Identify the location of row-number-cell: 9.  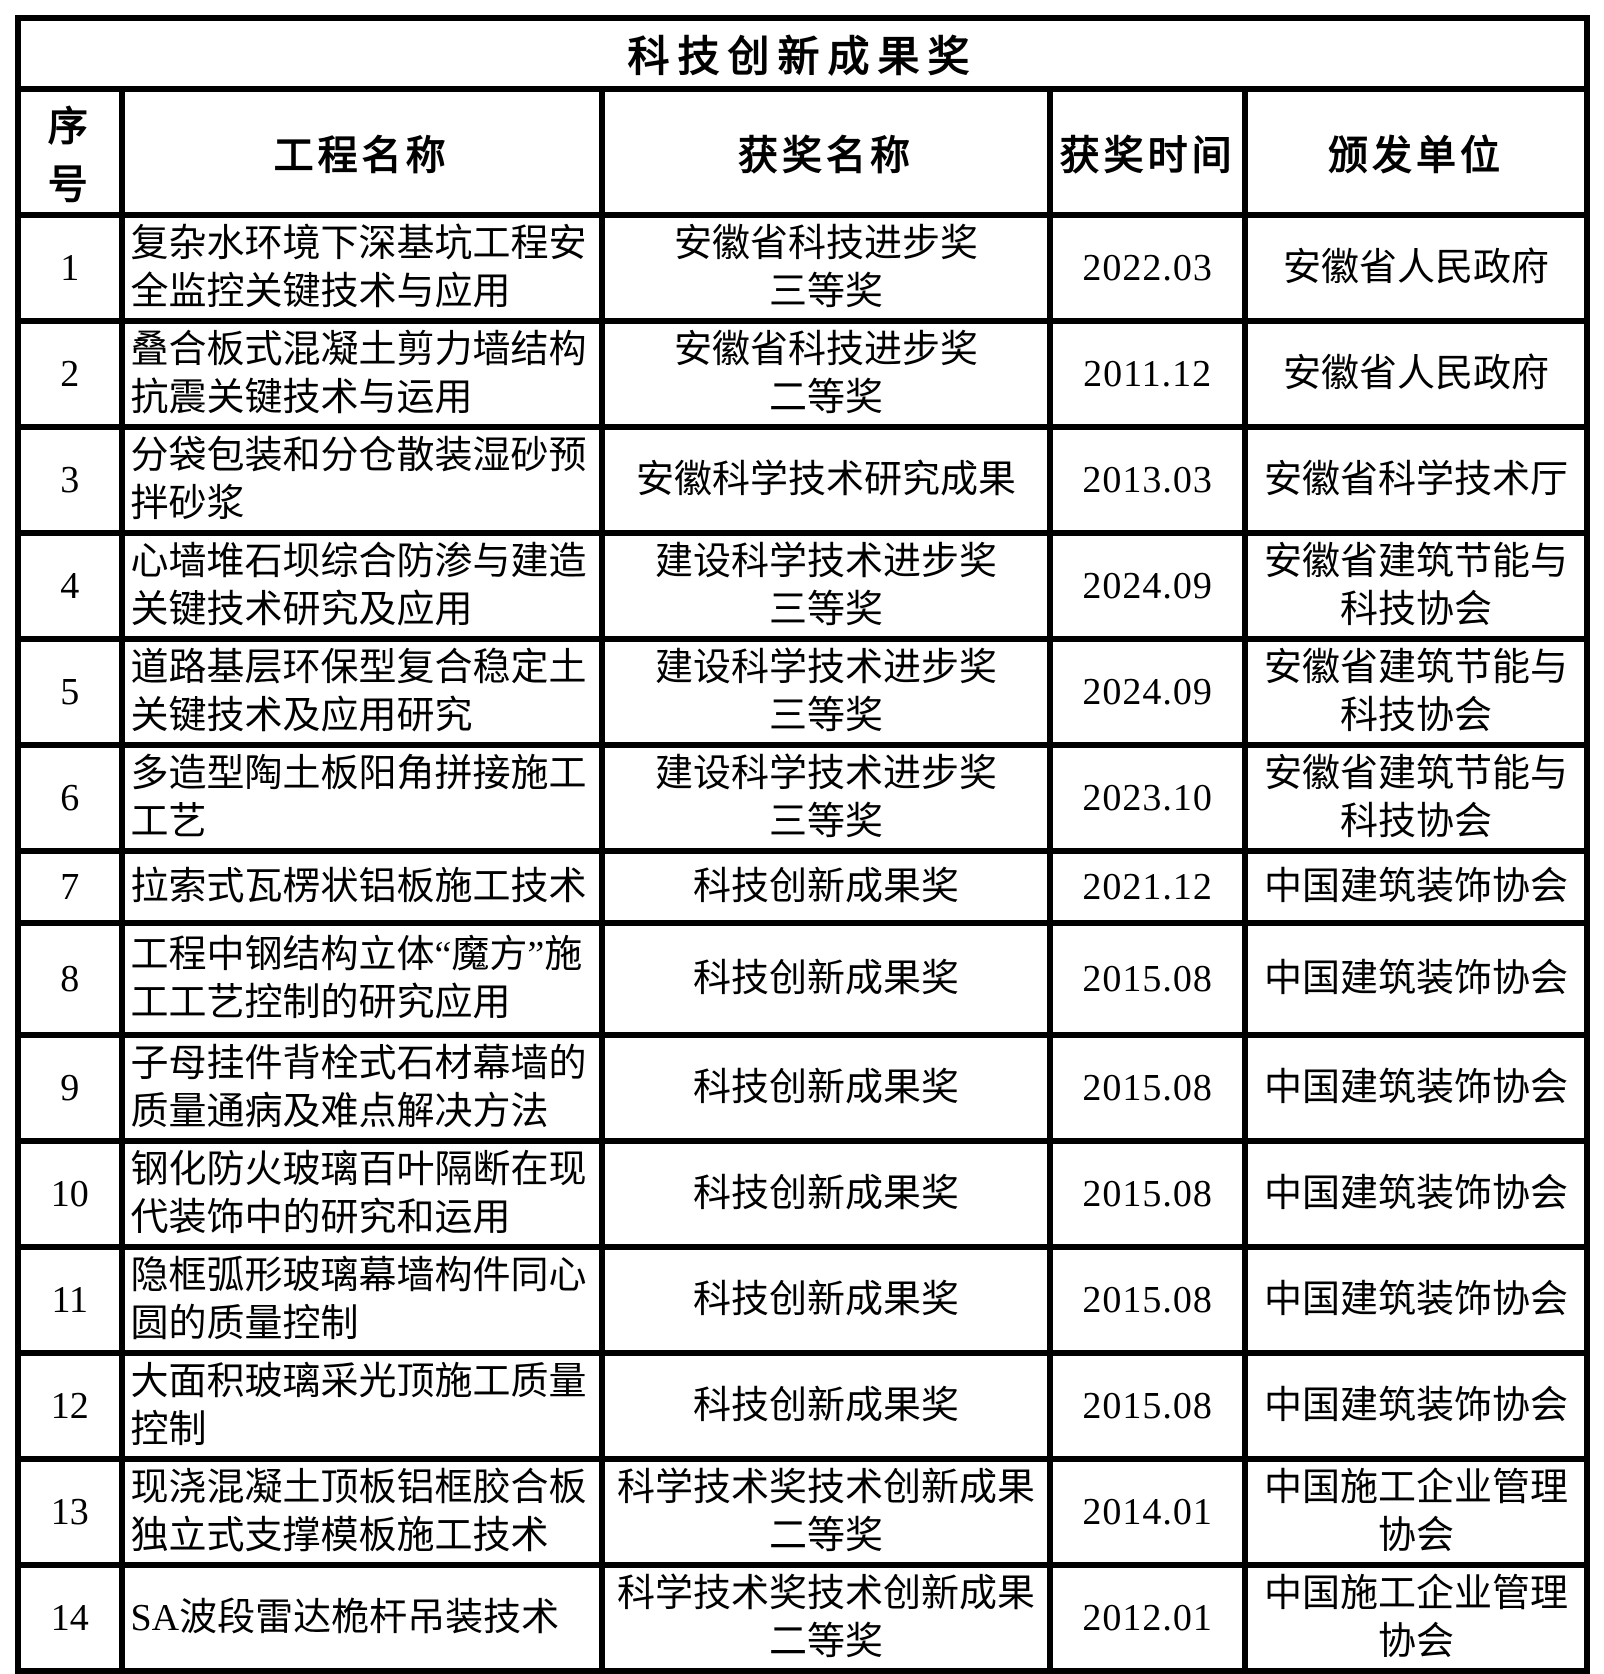
(70, 1088).